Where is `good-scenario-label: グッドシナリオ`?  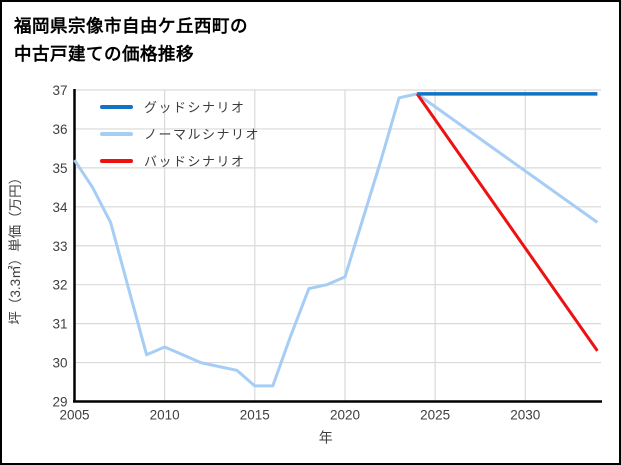
good-scenario-label: グッドシナリオ is located at coordinates (195, 107).